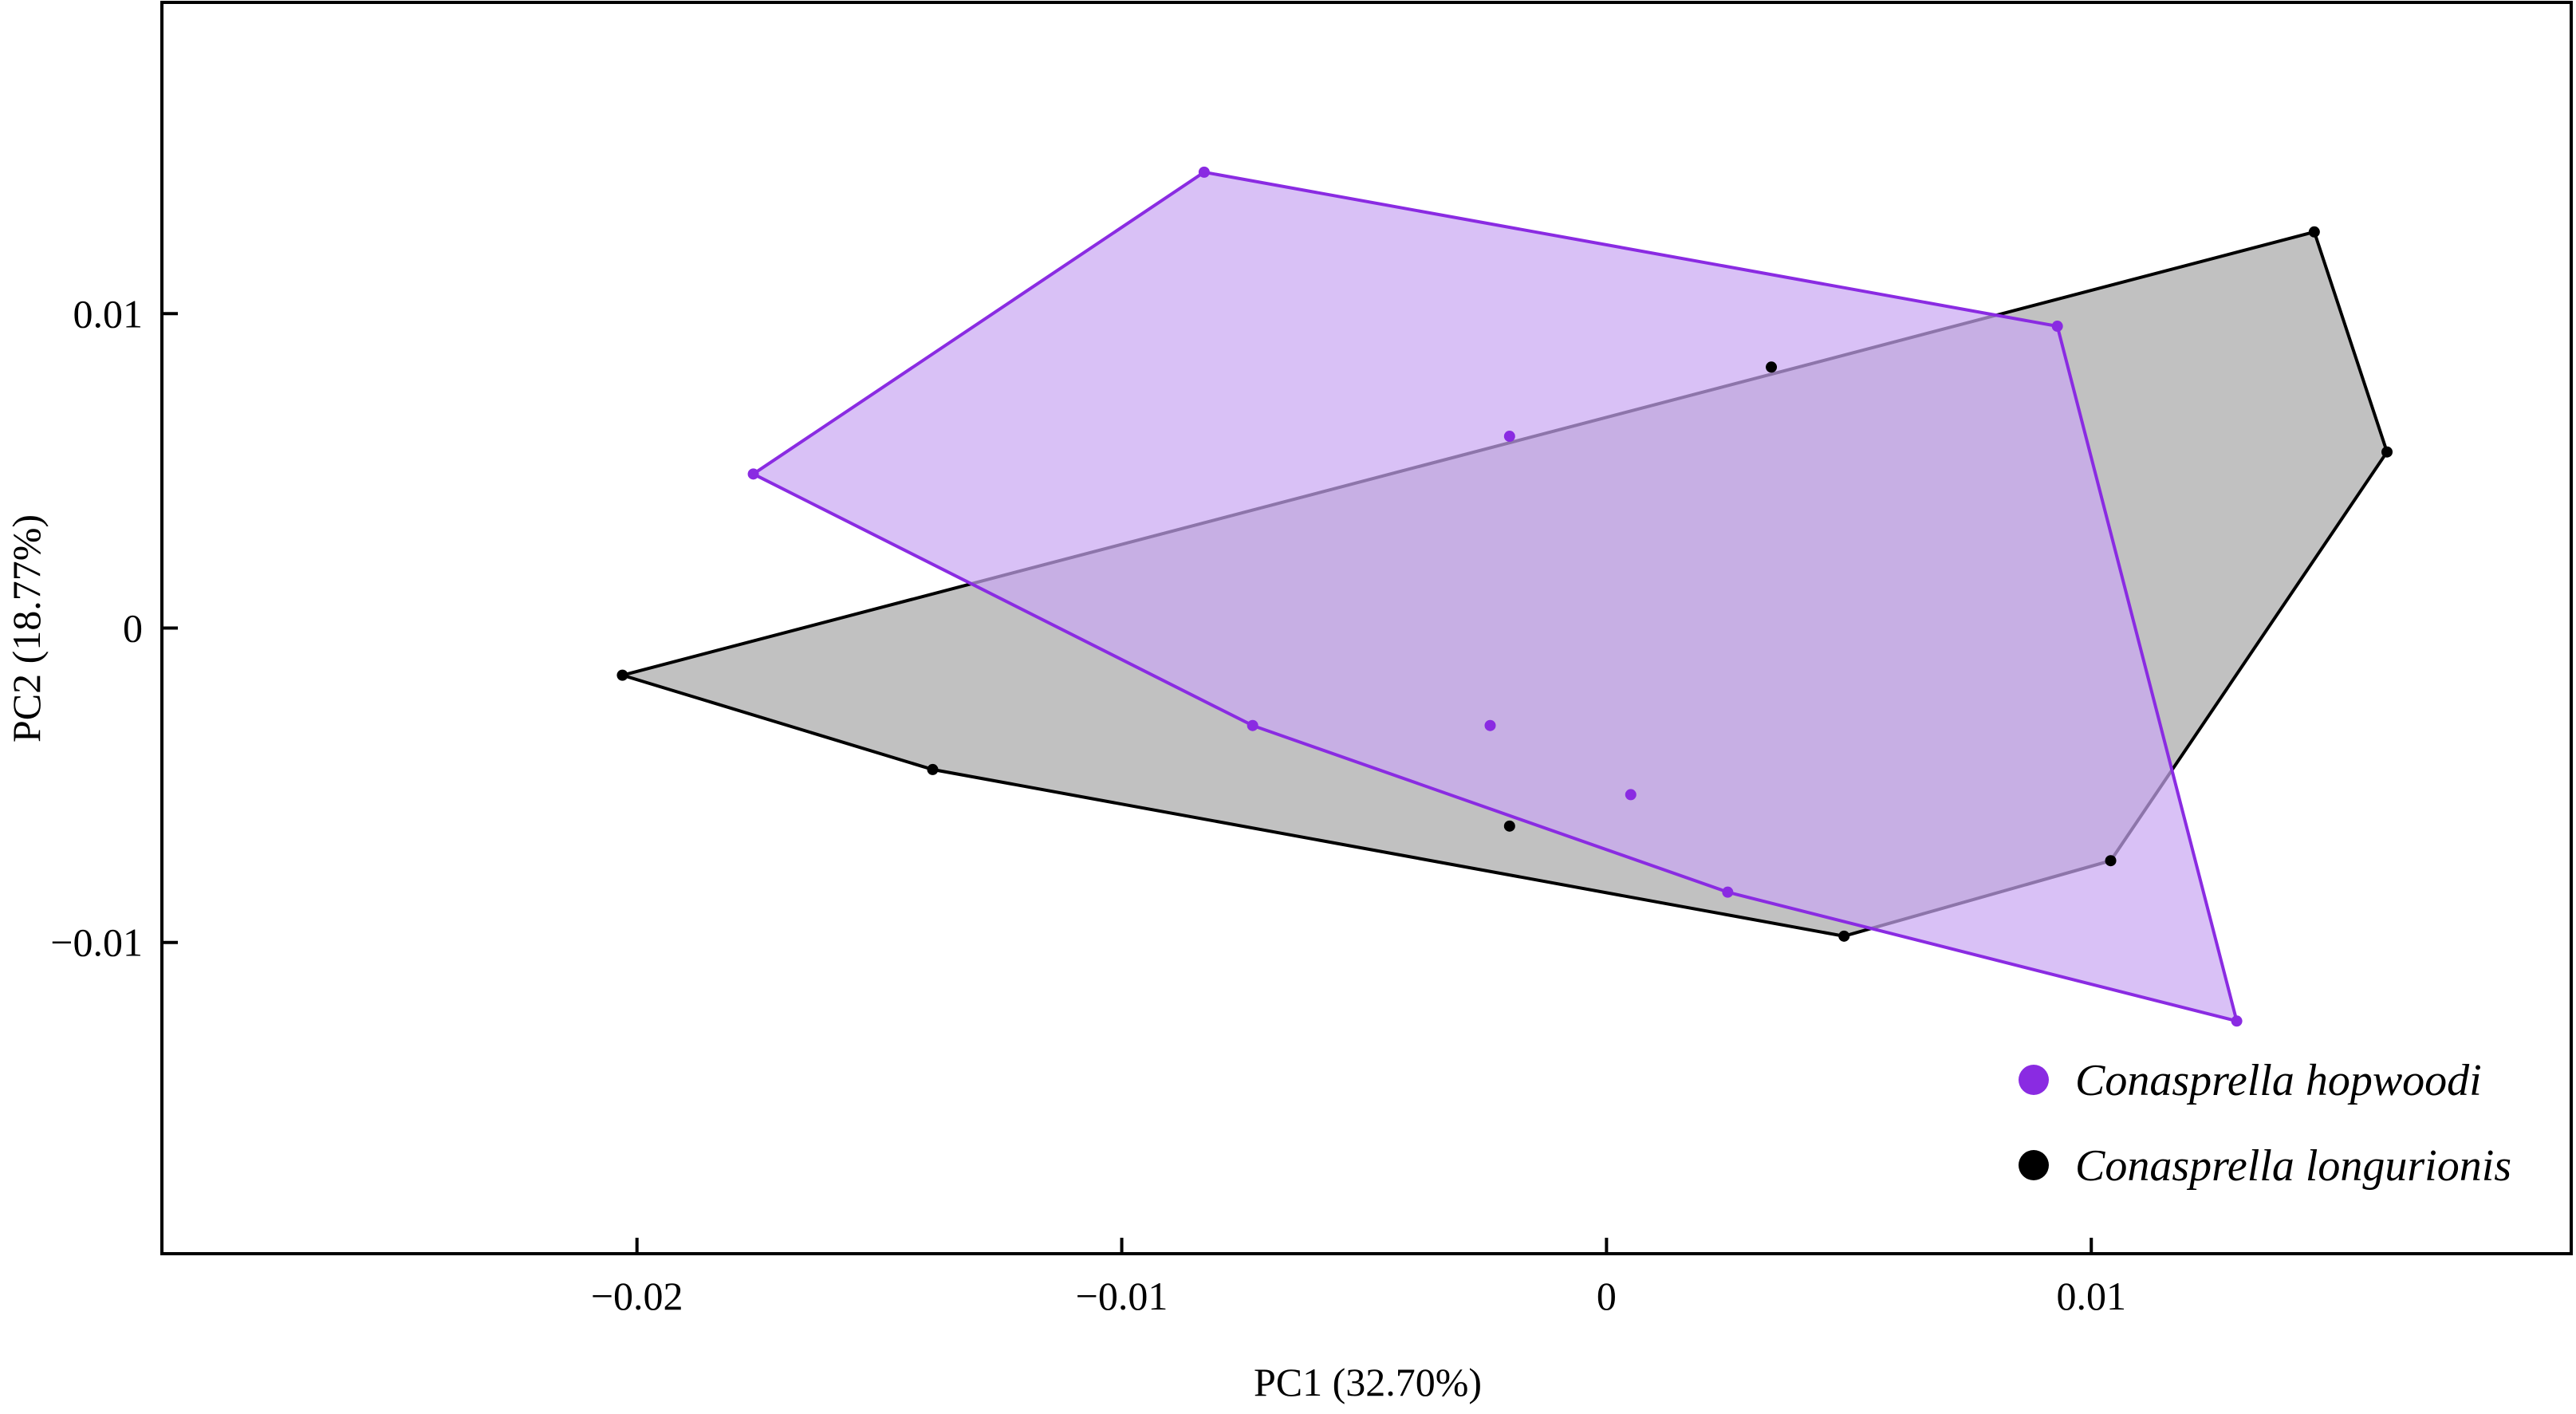 This screenshot has height=1414, width=2576. What do you see at coordinates (108, 313) in the screenshot?
I see `y-tick-label: 0.01` at bounding box center [108, 313].